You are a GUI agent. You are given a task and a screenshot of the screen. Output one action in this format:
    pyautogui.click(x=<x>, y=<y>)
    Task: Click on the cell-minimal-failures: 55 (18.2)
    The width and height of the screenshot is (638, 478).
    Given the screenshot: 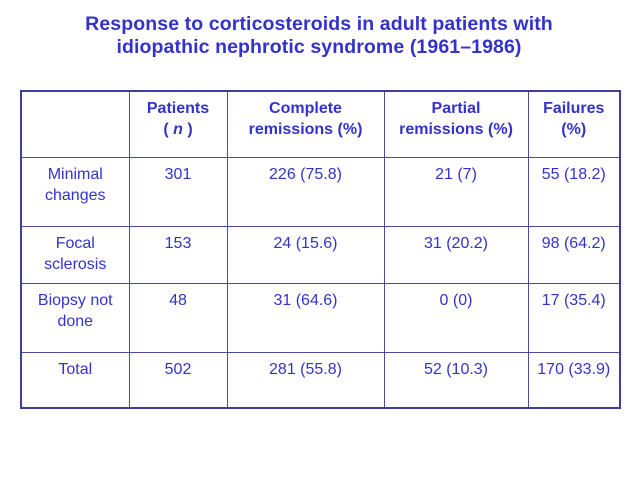 What is the action you would take?
    pyautogui.click(x=574, y=191)
    